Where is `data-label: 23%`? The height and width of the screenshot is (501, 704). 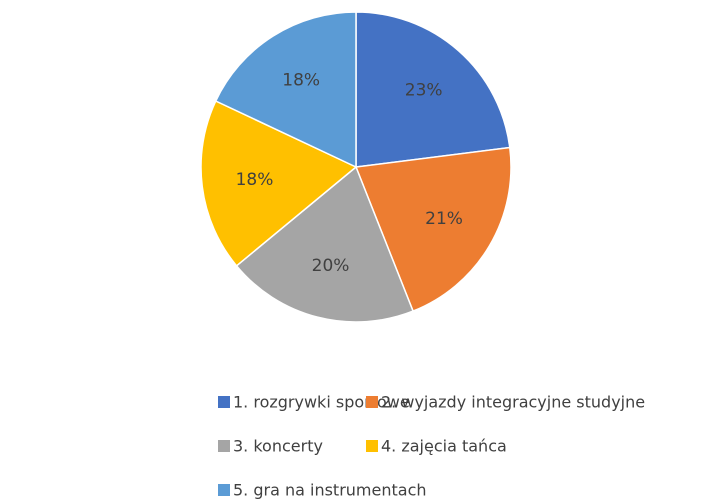
data-label: 23% is located at coordinates (424, 90).